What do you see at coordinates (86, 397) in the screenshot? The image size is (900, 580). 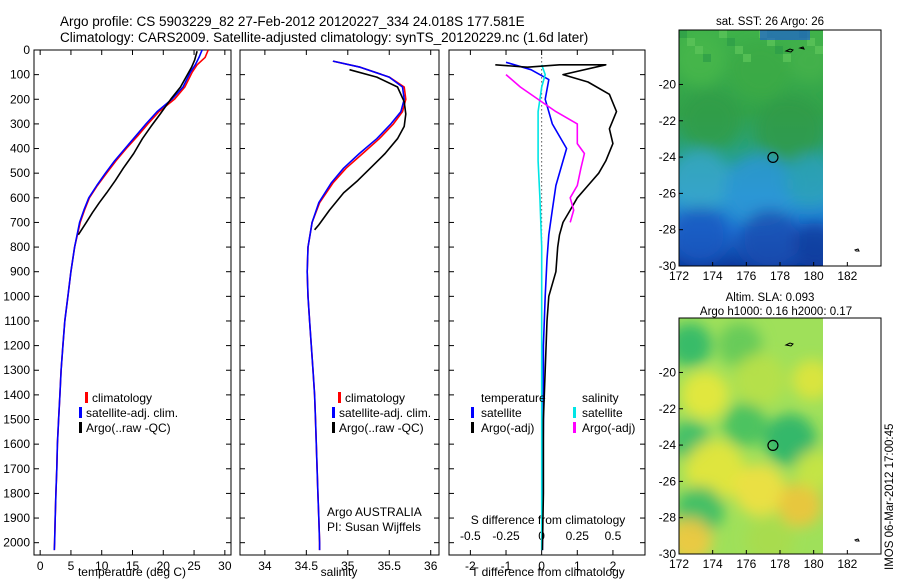 I see `legend-swatch-climatology` at bounding box center [86, 397].